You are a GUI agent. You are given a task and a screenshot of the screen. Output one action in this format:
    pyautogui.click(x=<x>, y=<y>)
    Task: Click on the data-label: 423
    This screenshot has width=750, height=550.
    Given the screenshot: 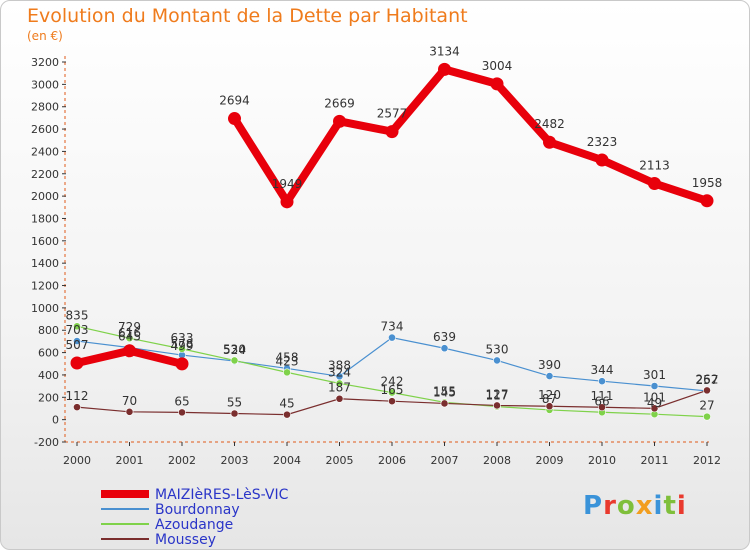 What is the action you would take?
    pyautogui.click(x=287, y=361)
    